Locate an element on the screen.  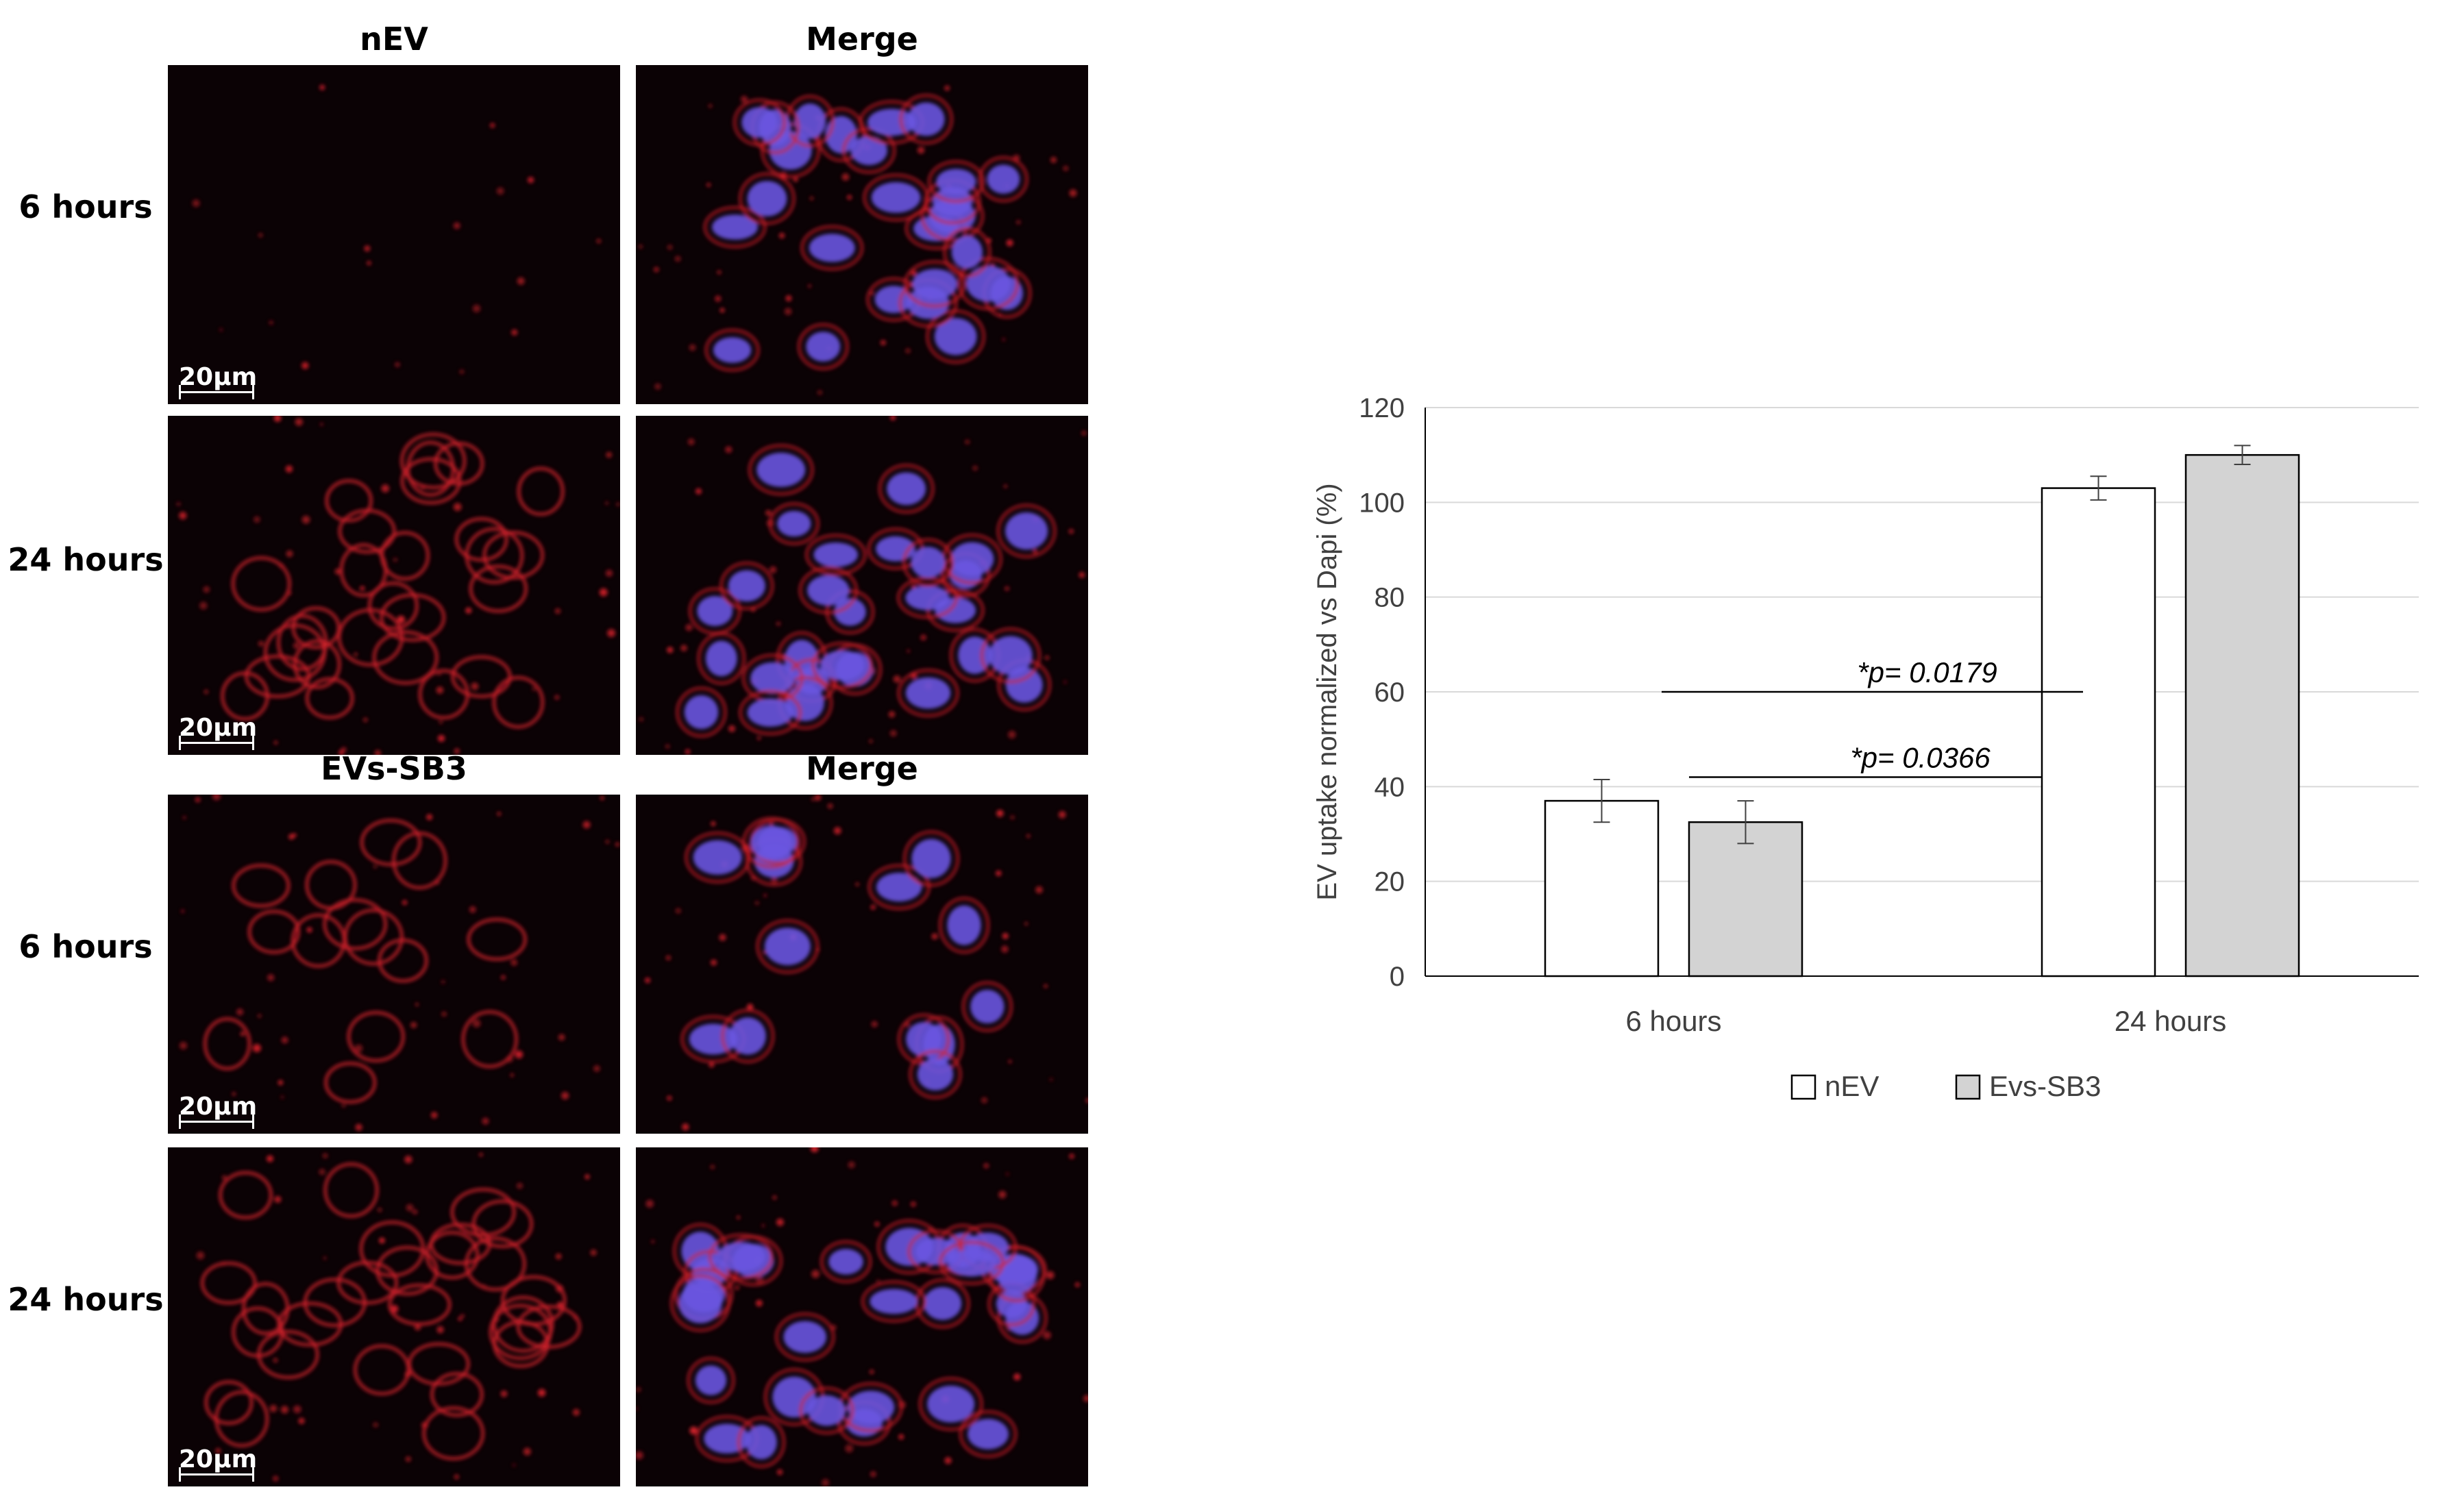
y-tick-label: 20 is located at coordinates (1390, 882).